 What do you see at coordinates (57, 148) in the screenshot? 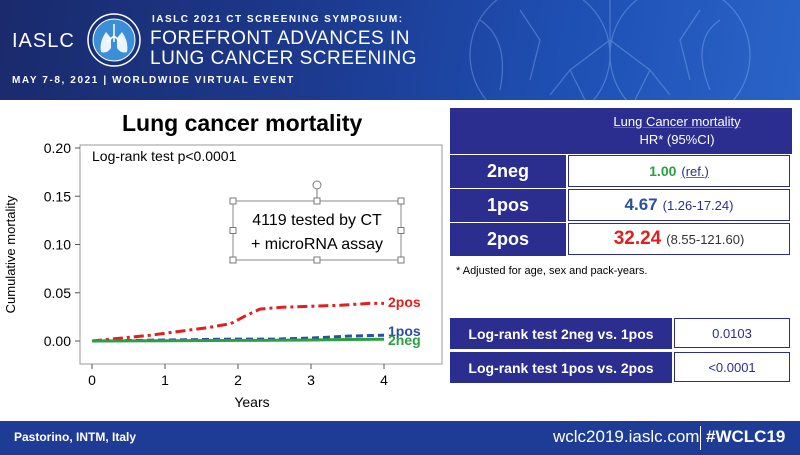
I see `y-tick-label: 0.20` at bounding box center [57, 148].